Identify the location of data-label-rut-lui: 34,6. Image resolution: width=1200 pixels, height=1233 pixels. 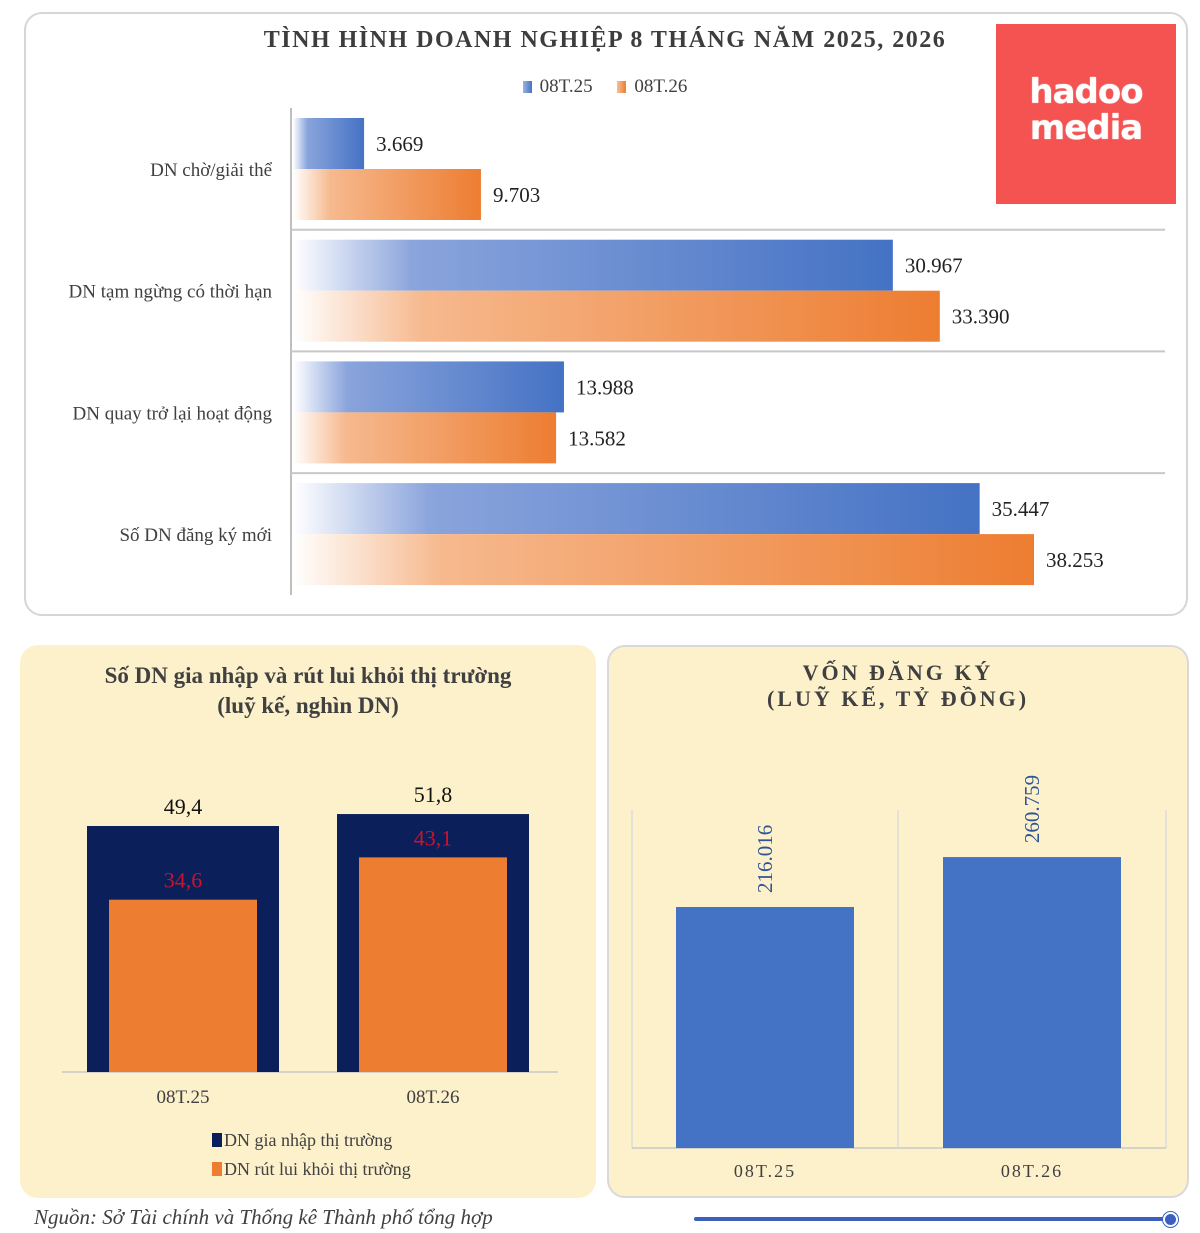
(183, 880).